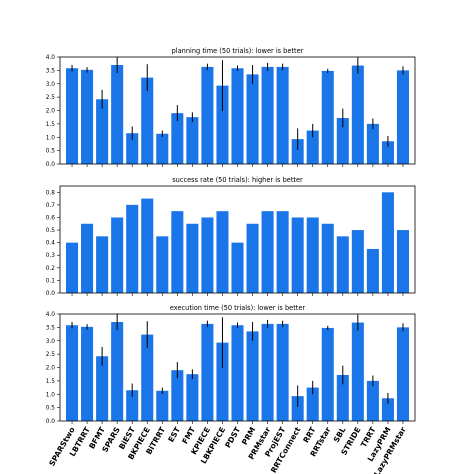  Describe the element at coordinates (51, 269) in the screenshot. I see `y-tick-label: 0.2` at that location.